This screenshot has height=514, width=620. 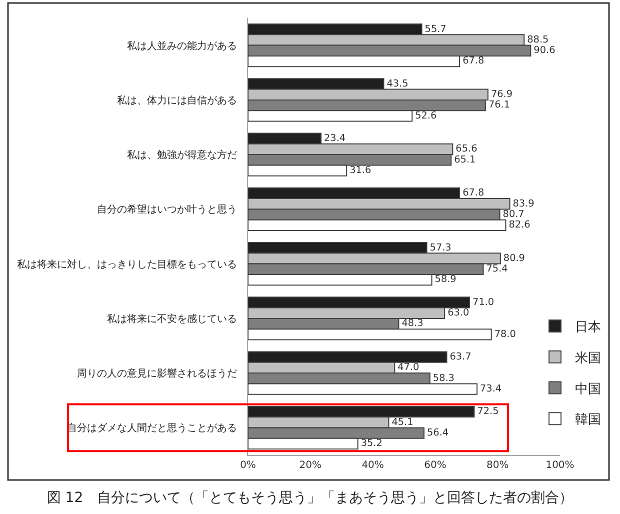 What do you see at coordinates (127, 264) in the screenshot?
I see `y-tick-label: 私は将来に対し、はっきりした目標をもっている` at bounding box center [127, 264].